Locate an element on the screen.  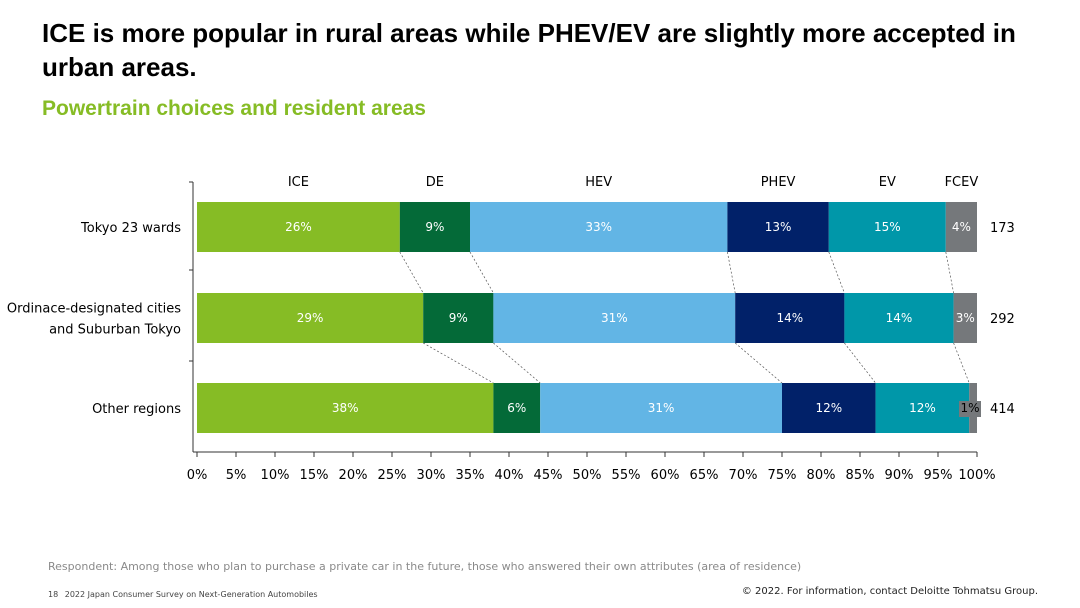
sample-size-label: 292 is located at coordinates (1002, 319).